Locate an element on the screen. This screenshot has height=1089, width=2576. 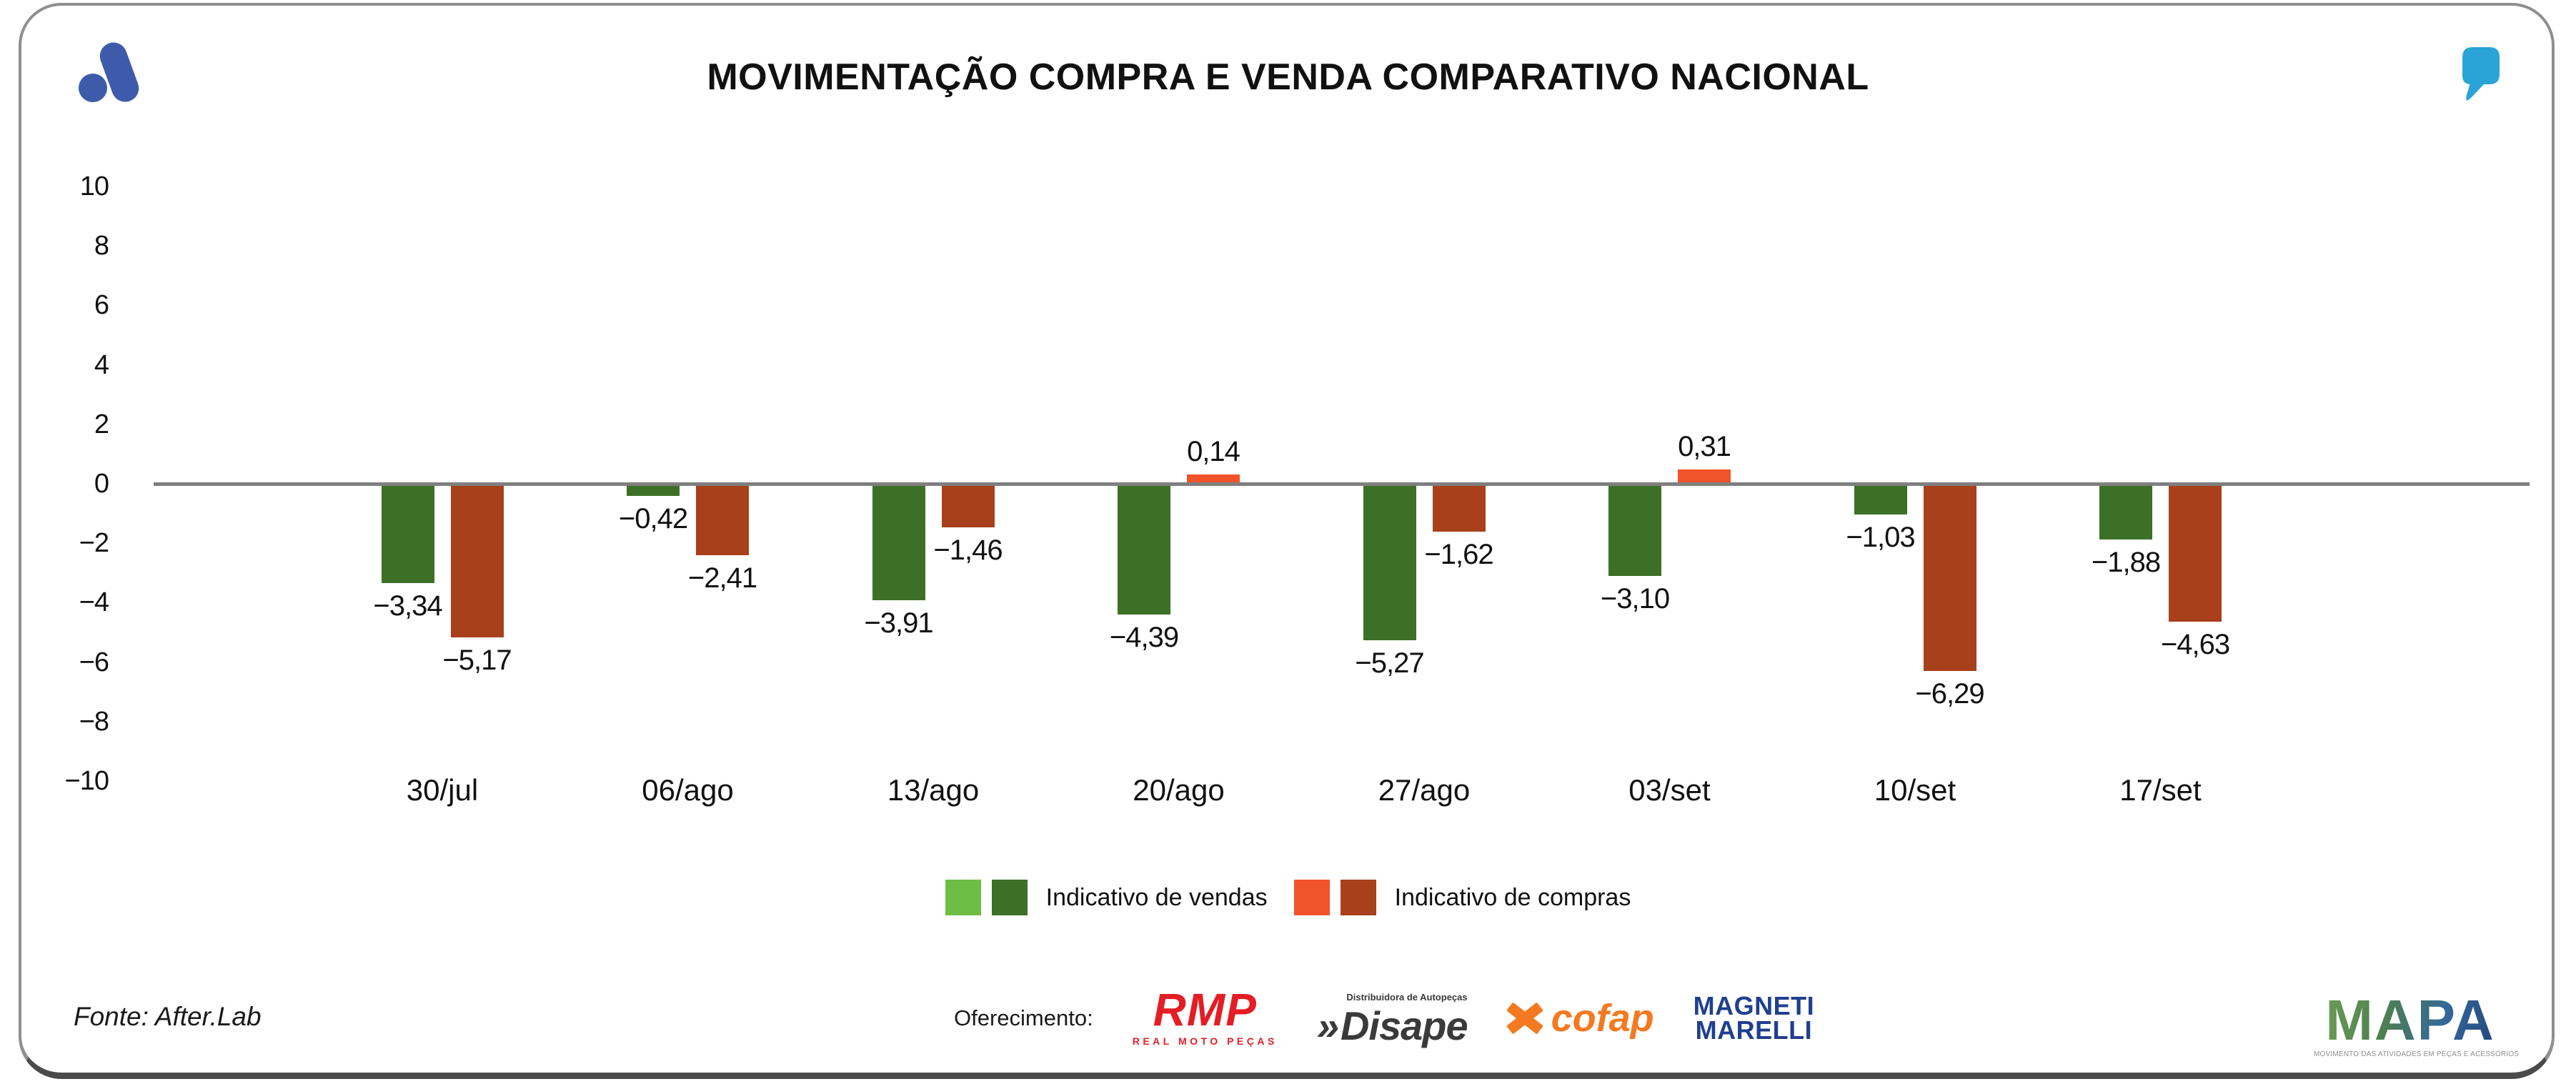
bar-value-label: −2,41 is located at coordinates (722, 578).